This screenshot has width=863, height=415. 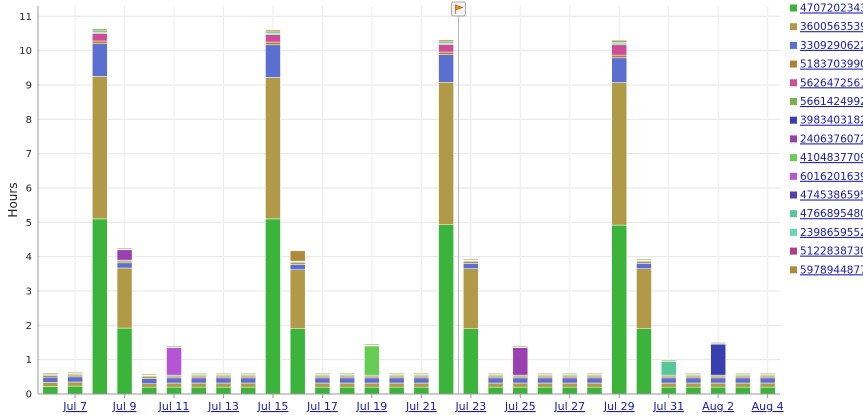 What do you see at coordinates (768, 406) in the screenshot?
I see `x-tick-label: Aug 4` at bounding box center [768, 406].